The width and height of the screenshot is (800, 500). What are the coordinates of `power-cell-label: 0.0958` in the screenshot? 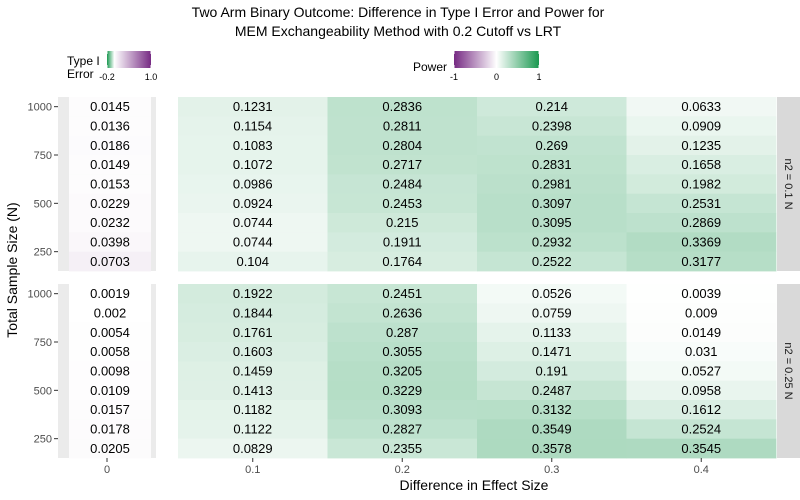 It's located at (701, 390).